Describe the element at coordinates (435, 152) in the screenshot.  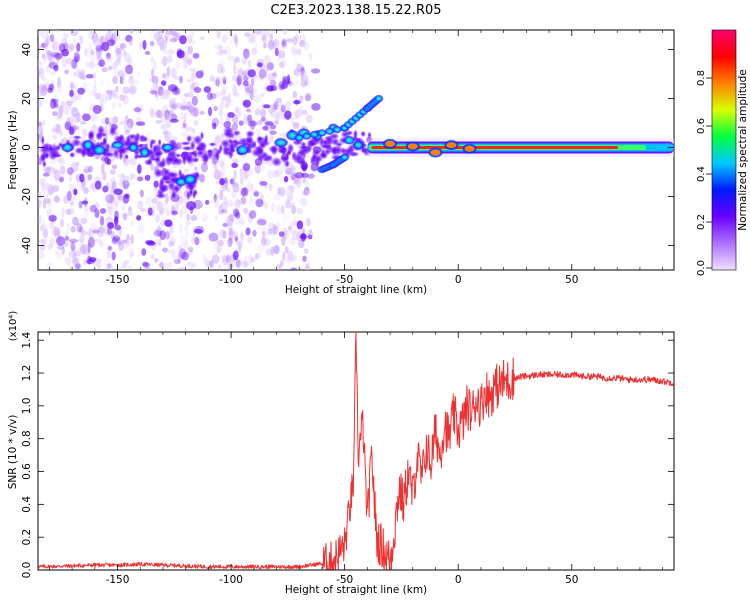
I see `ridge-bump-core` at that location.